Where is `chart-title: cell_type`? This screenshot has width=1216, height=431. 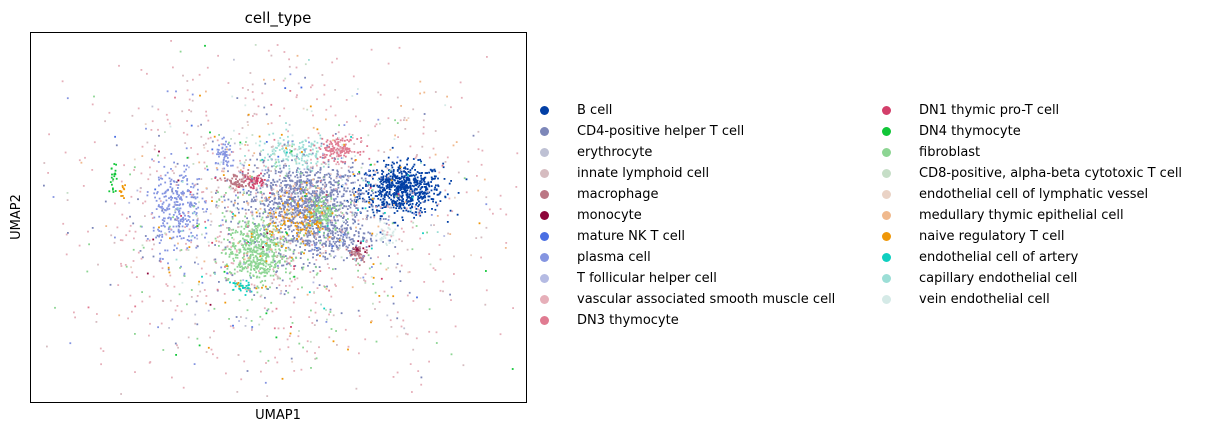 chart-title: cell_type is located at coordinates (278, 18).